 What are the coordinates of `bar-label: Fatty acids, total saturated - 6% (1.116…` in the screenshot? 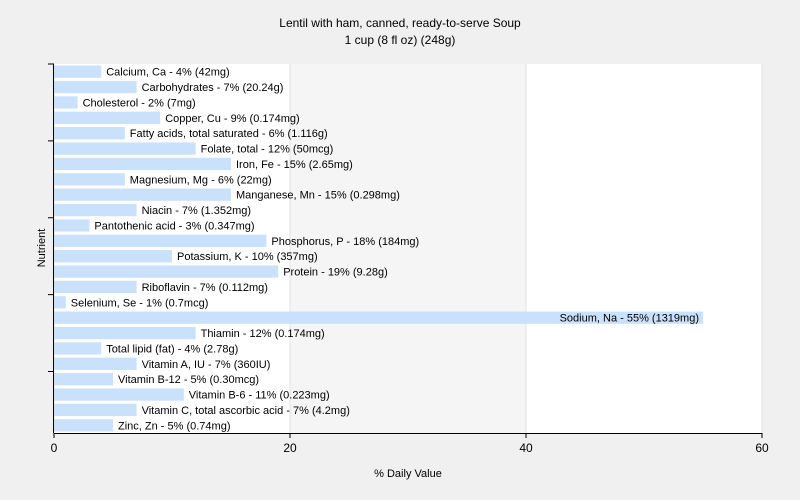 It's located at (229, 134).